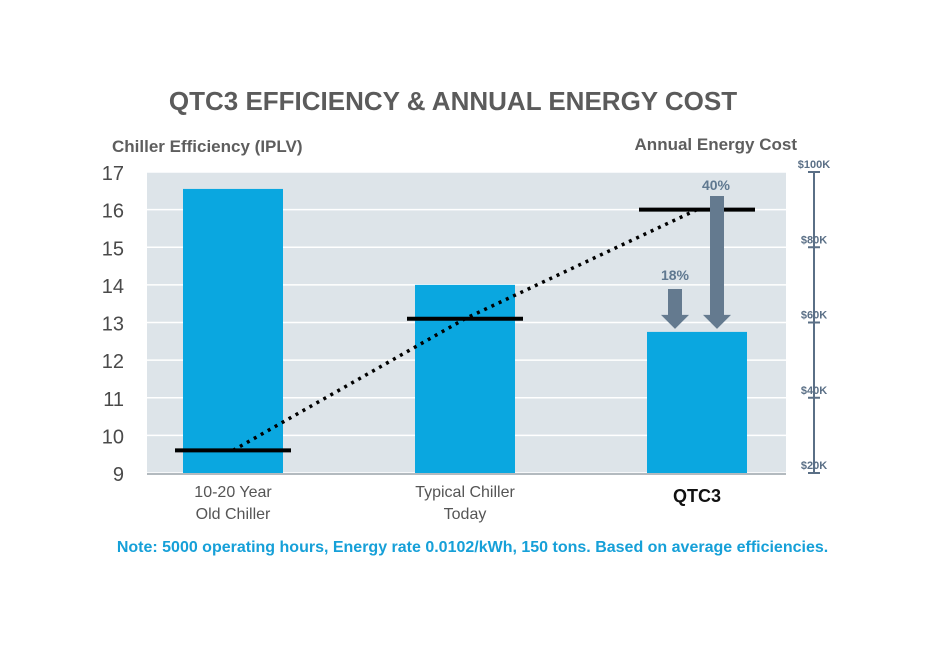 The width and height of the screenshot is (945, 649). What do you see at coordinates (814, 165) in the screenshot?
I see `right-tick-label: $100K` at bounding box center [814, 165].